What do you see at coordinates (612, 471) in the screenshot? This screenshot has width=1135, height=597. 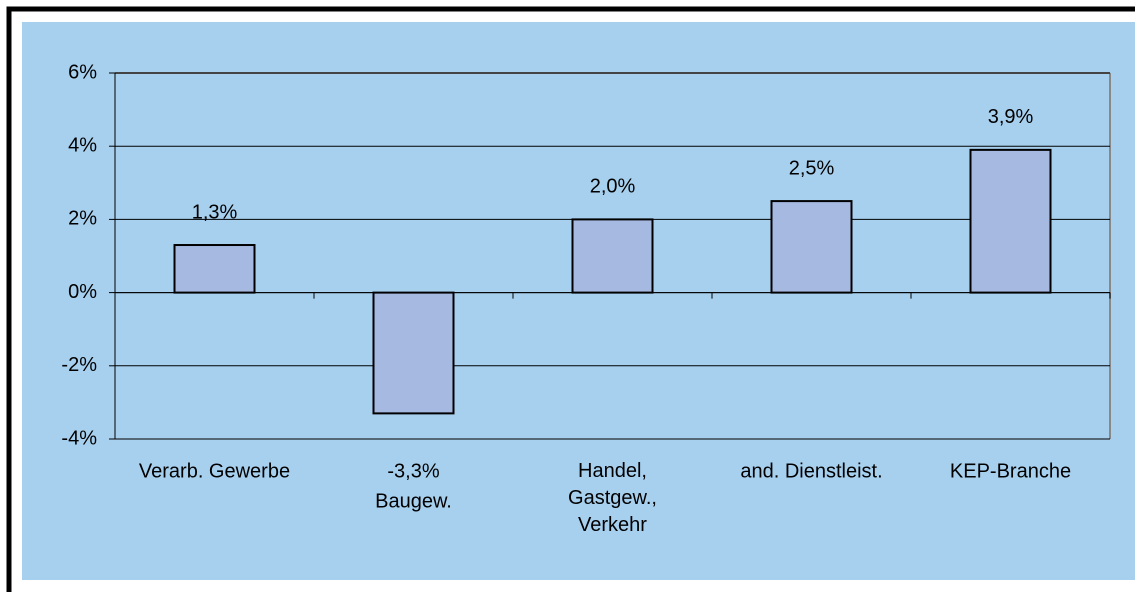 I see `x-tick-label-line: Handel,` at bounding box center [612, 471].